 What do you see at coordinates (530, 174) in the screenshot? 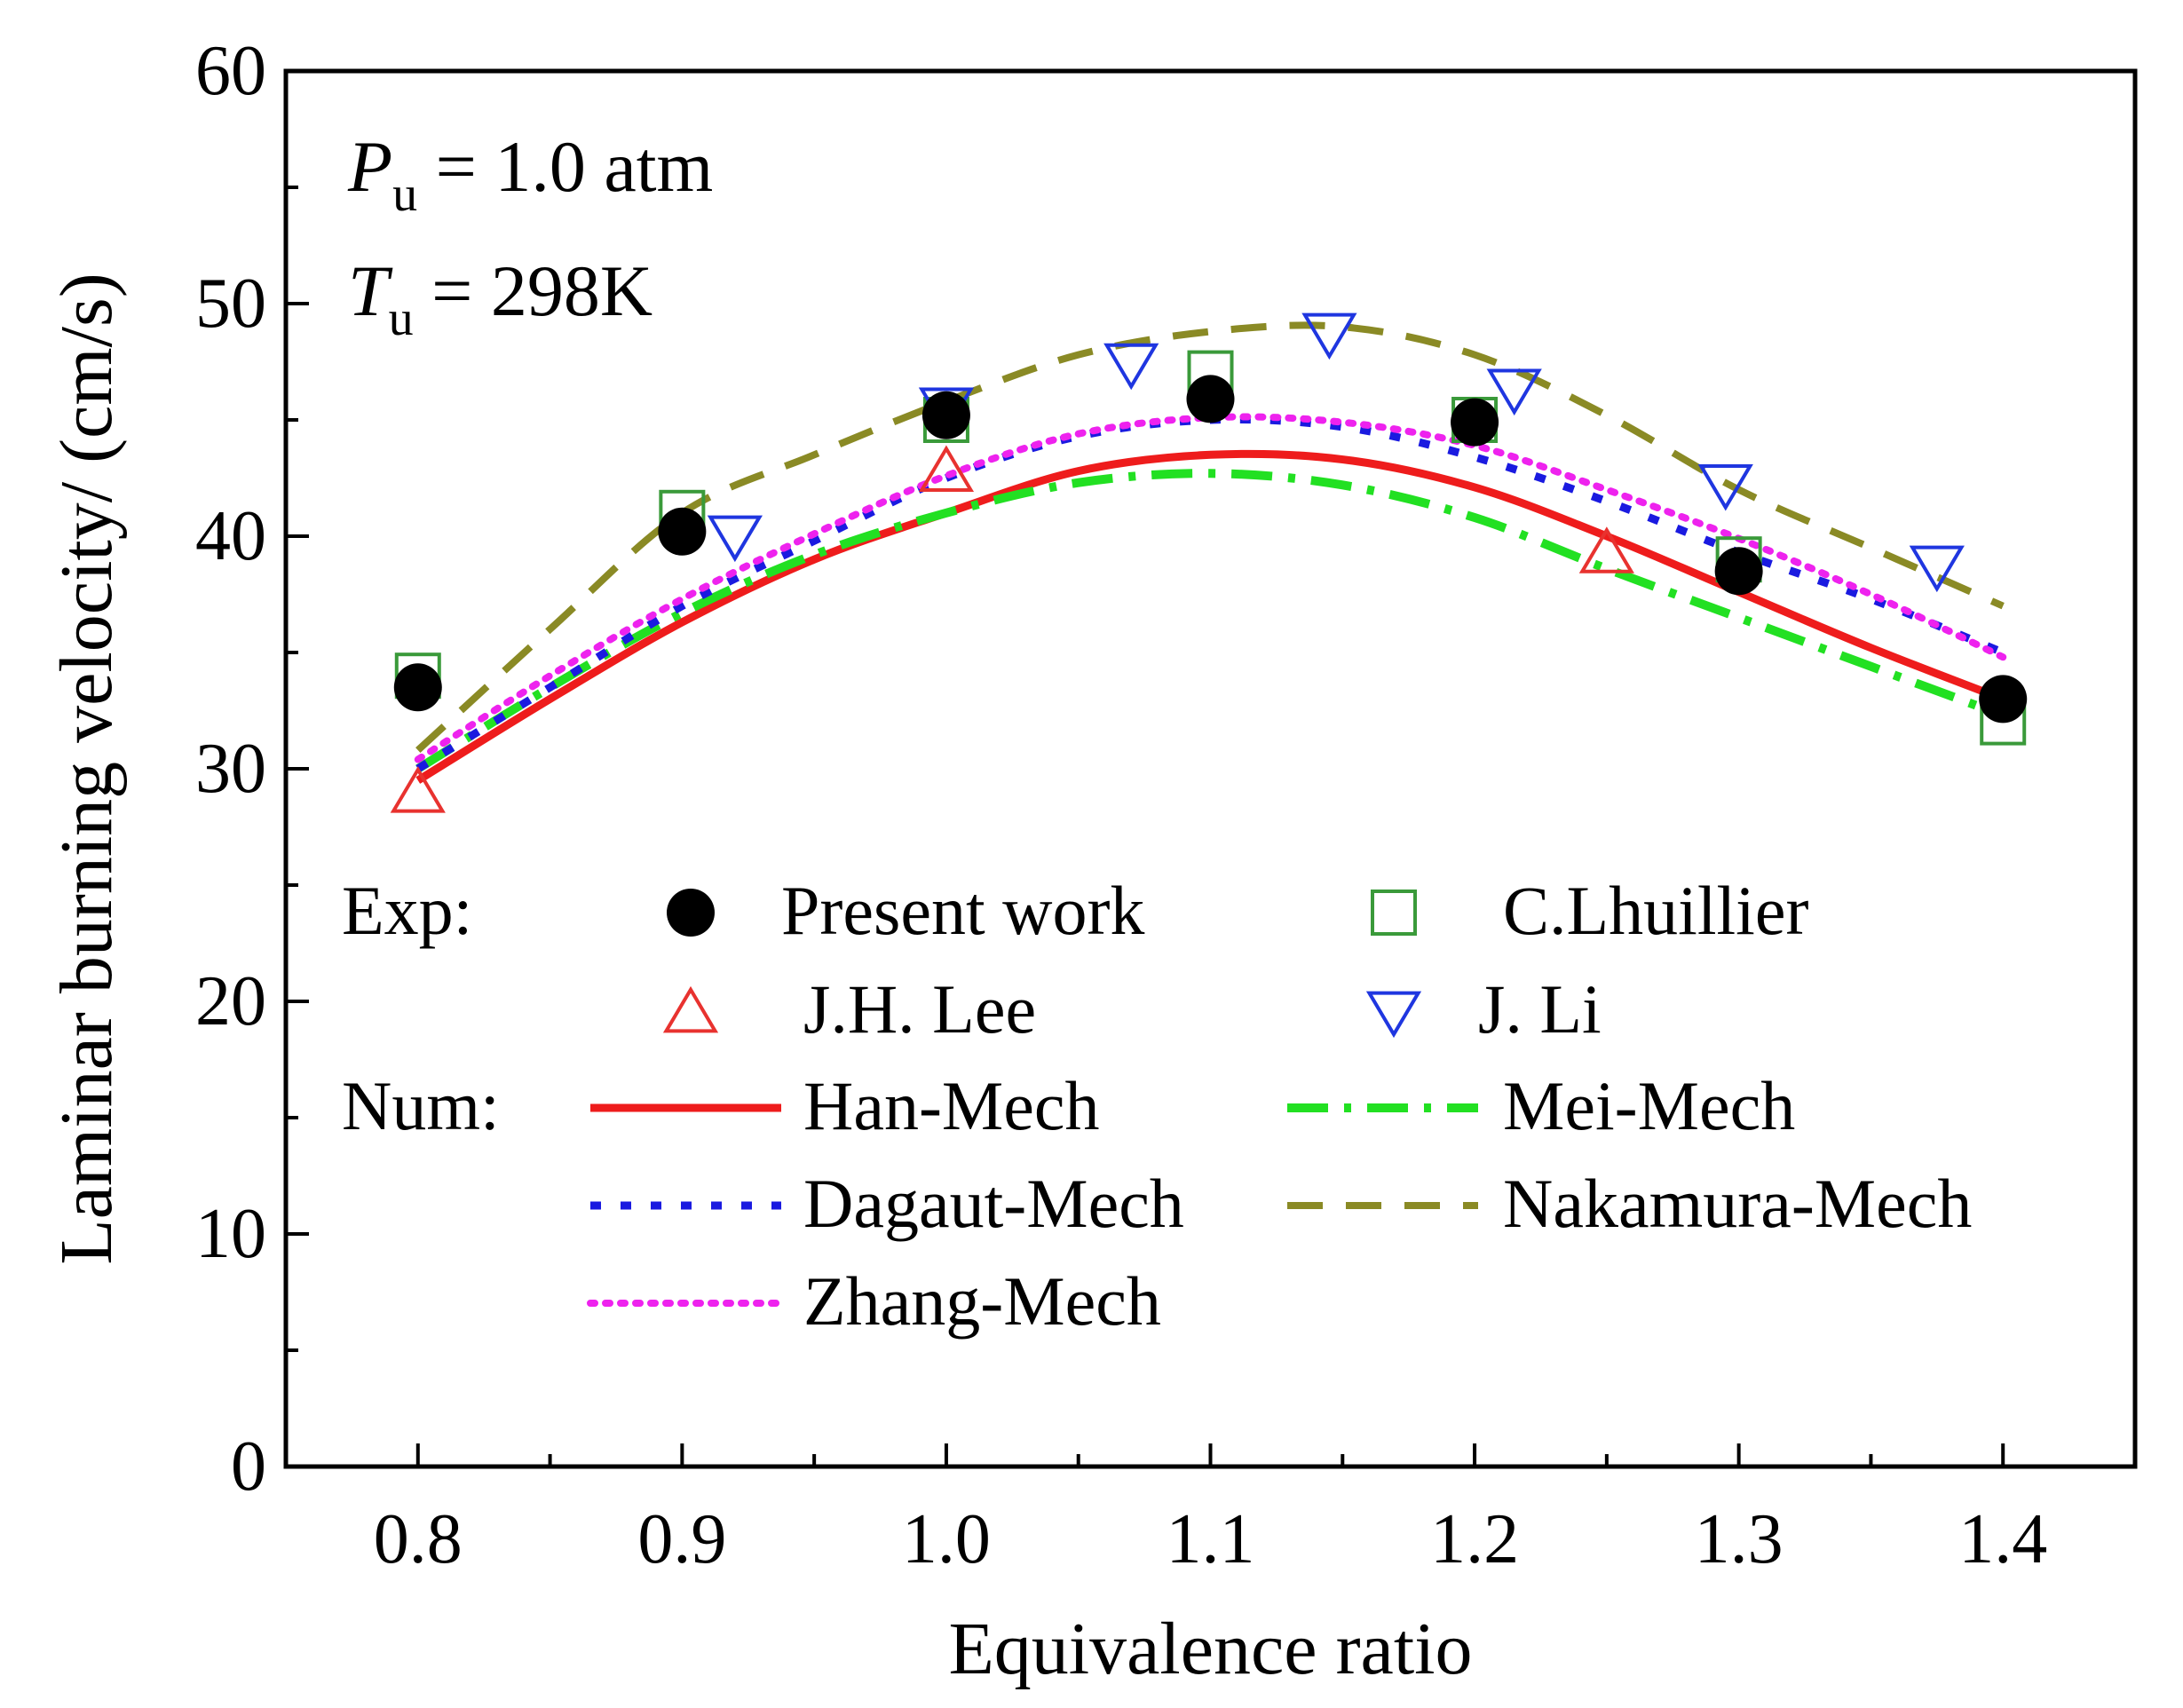
I see `condition-p: Pu = 1.0 atm` at bounding box center [530, 174].